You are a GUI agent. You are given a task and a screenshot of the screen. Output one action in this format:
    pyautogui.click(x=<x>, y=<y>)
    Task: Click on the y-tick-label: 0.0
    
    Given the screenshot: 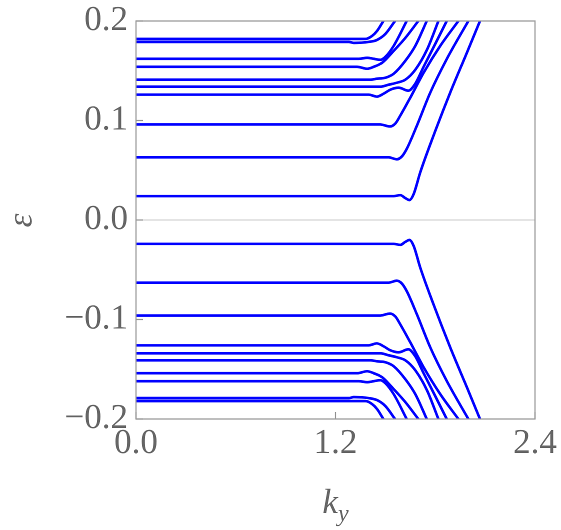 What is the action you would take?
    pyautogui.click(x=106, y=218)
    